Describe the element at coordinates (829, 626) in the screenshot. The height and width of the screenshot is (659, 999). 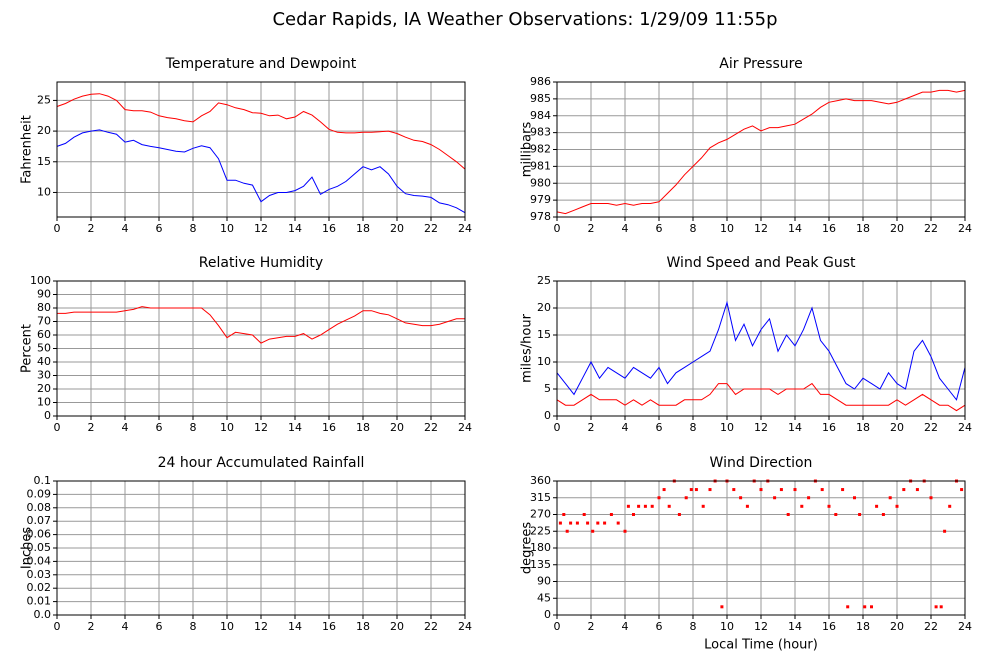
I see `x-tick-label: 16` at that location.